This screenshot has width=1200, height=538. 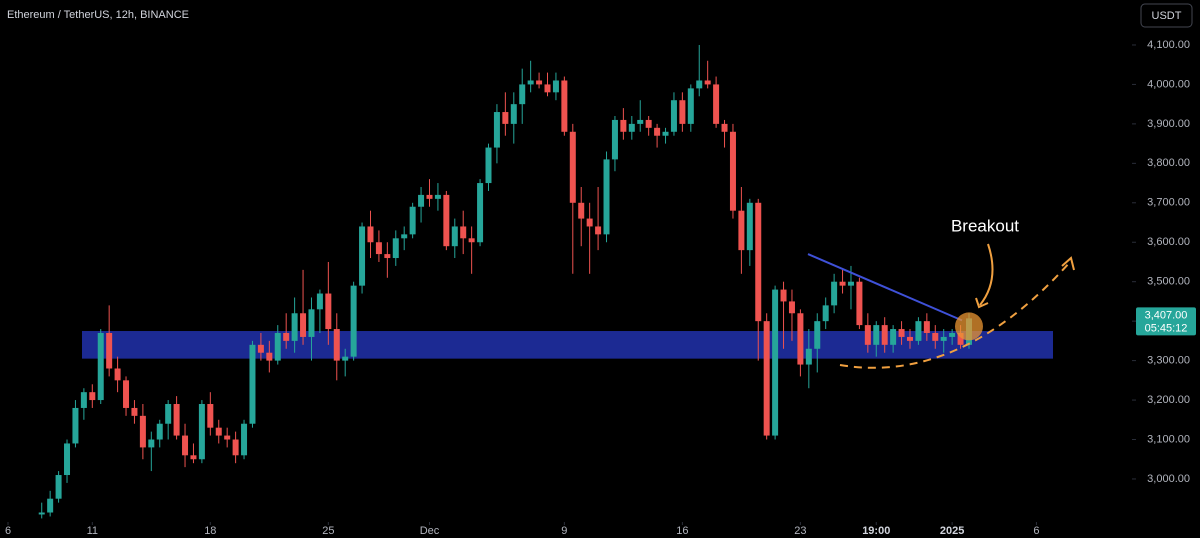 What do you see at coordinates (328, 531) in the screenshot?
I see `x-tick-label: 25` at bounding box center [328, 531].